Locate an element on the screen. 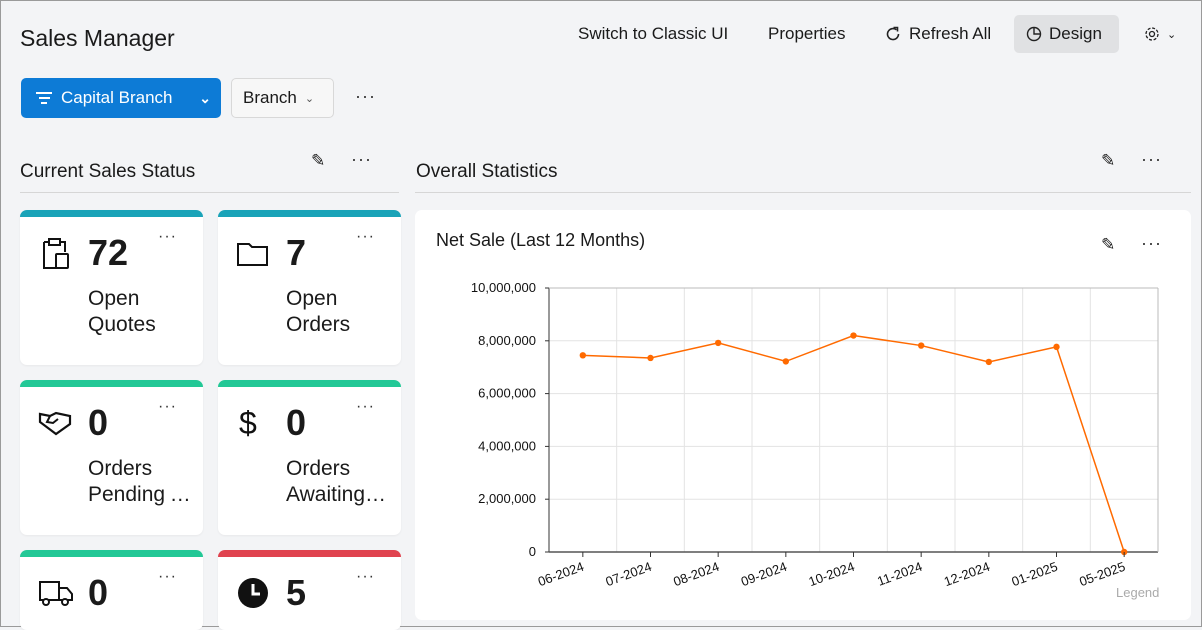 The width and height of the screenshot is (1202, 630). design-button: Design is located at coordinates (1066, 34).